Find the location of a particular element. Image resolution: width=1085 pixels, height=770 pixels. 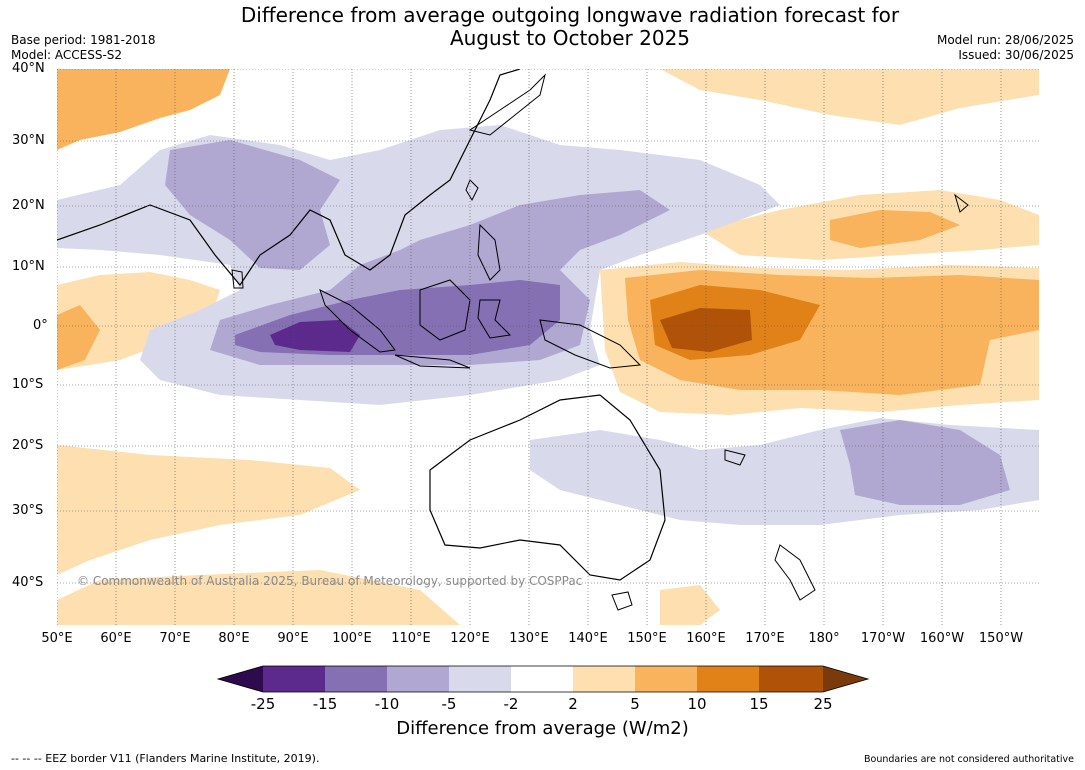

meta-left: Base period: 1981-2018 Model: ACCESS-S2 is located at coordinates (83, 48).